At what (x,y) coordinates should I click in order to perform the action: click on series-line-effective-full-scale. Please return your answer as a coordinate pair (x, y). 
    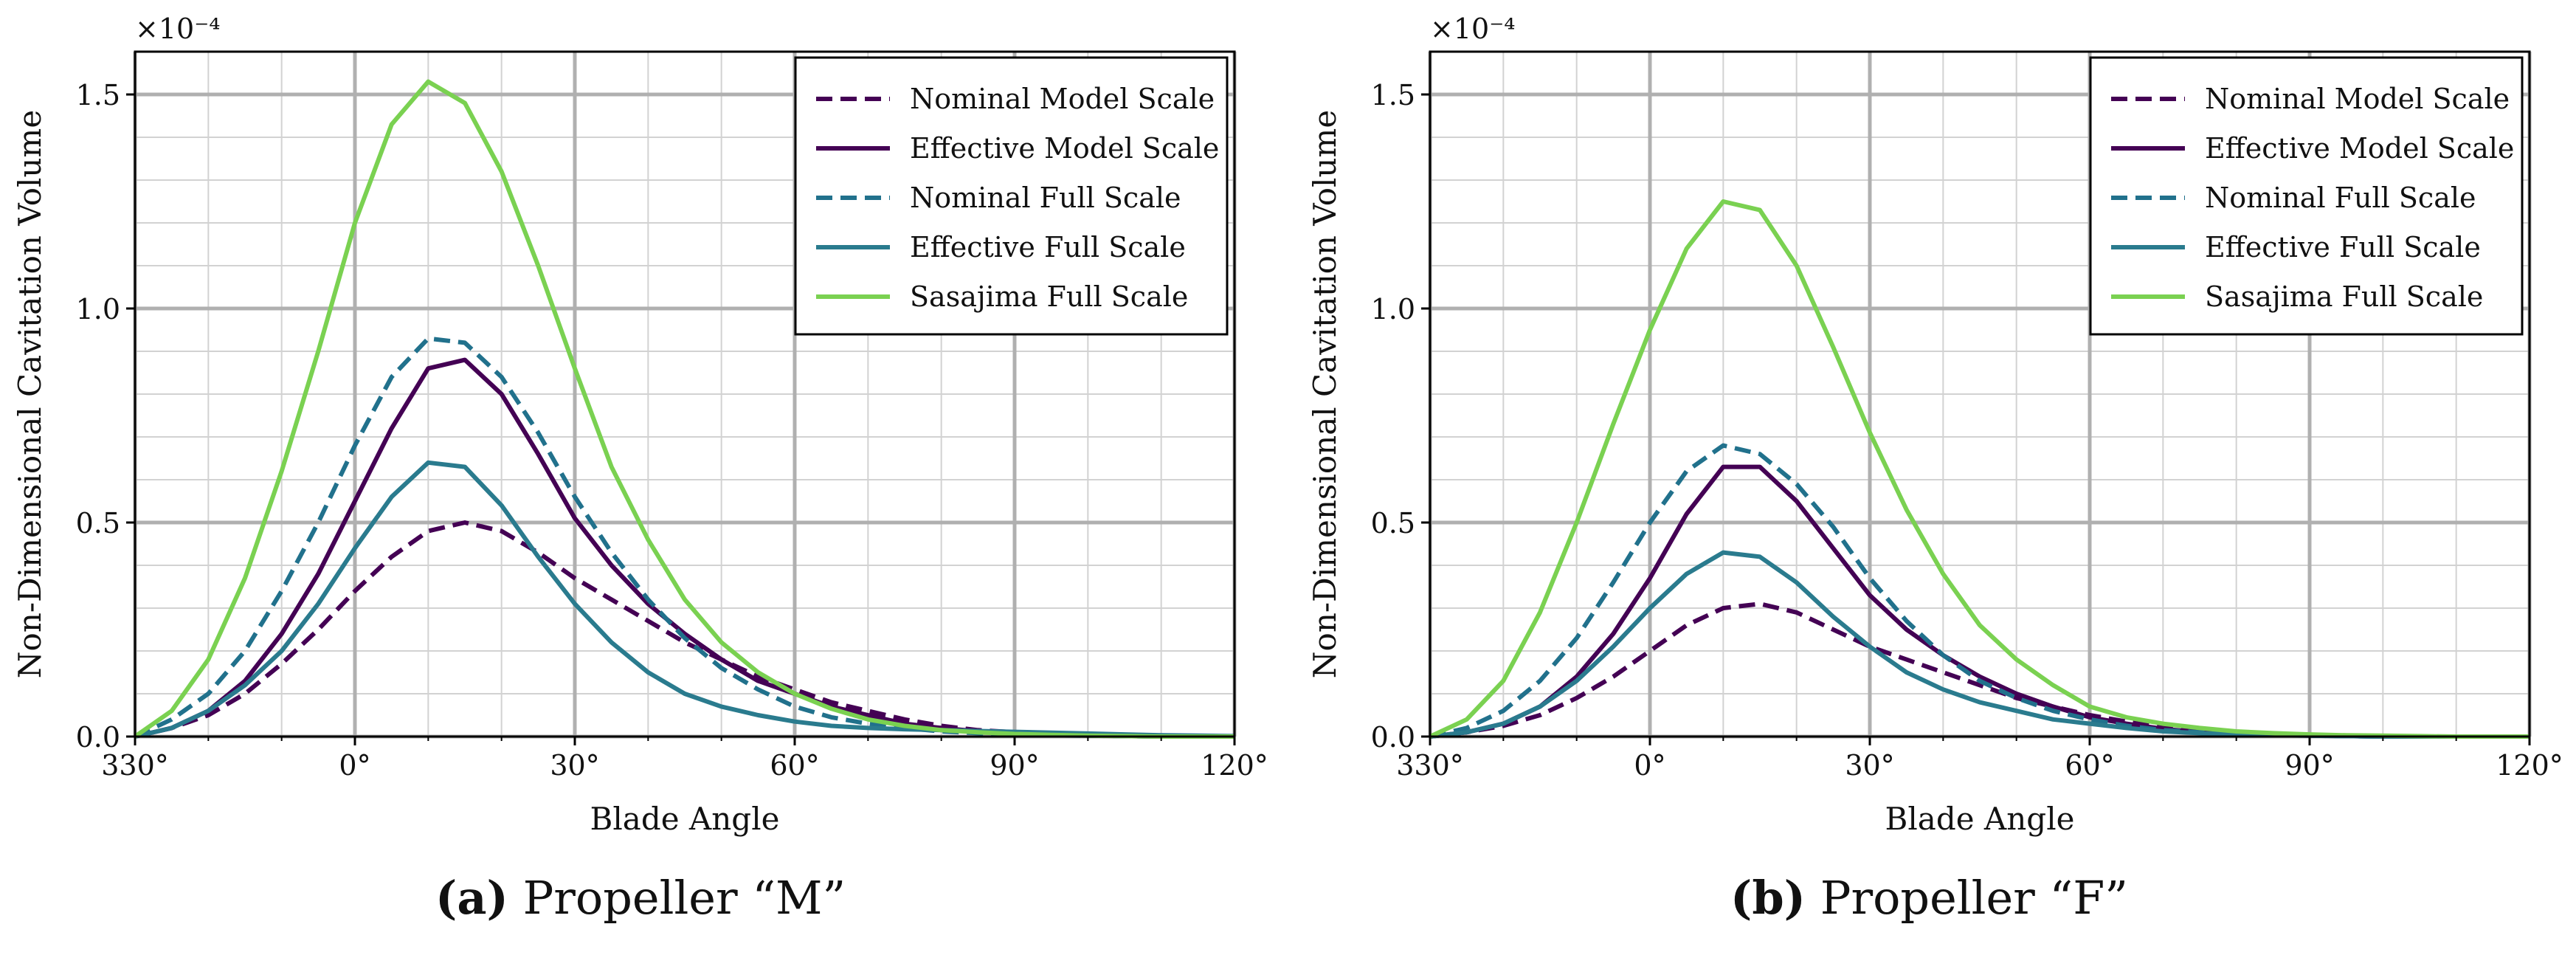
    Looking at the image, I should click on (1979, 644).